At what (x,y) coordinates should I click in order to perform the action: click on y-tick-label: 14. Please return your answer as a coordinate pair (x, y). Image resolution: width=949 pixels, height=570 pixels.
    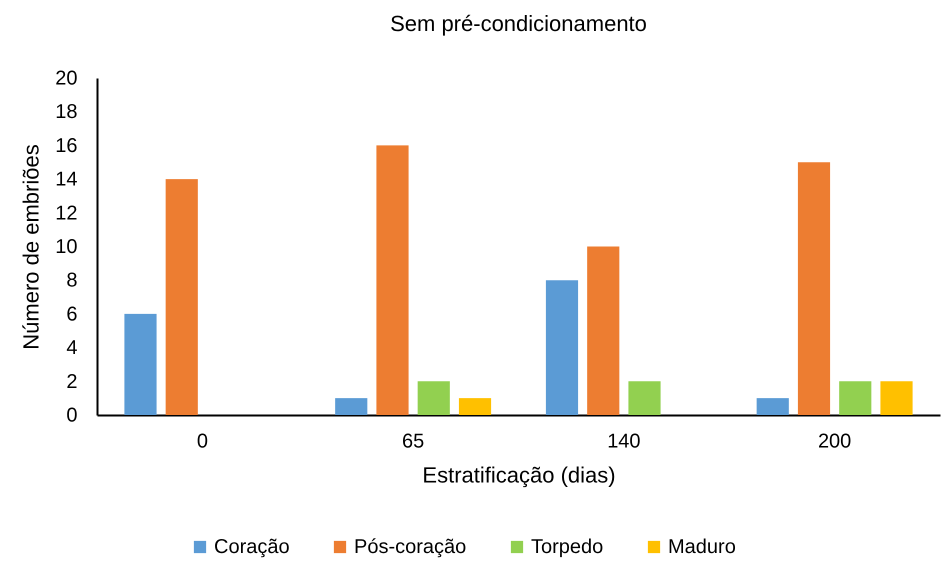
    Looking at the image, I should click on (66, 179).